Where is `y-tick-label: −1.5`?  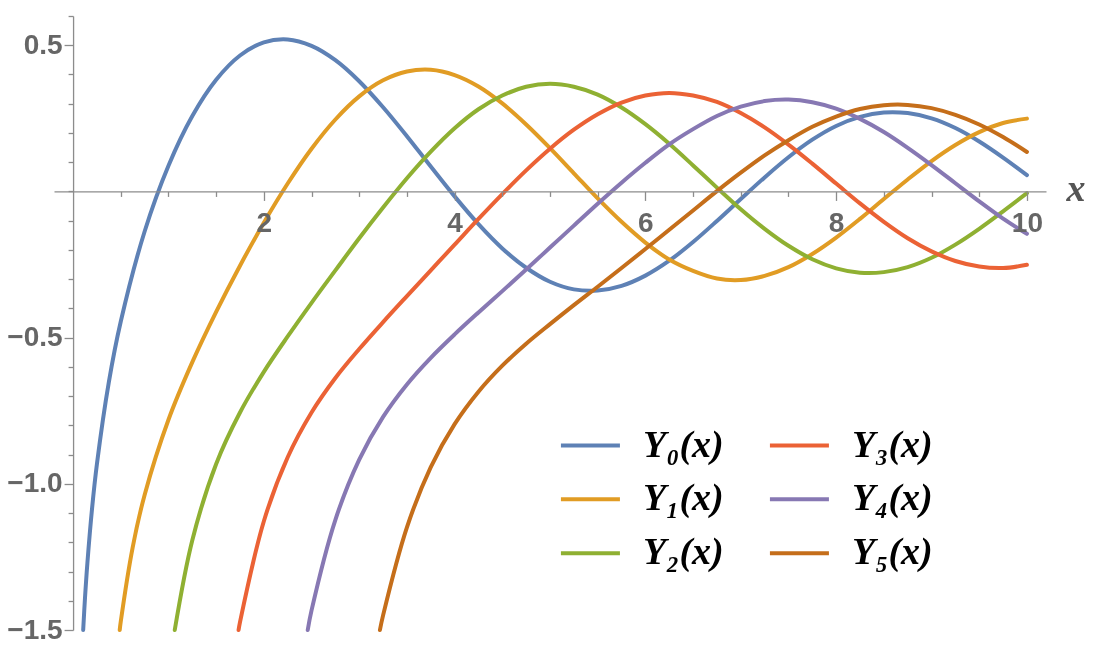 y-tick-label: −1.5 is located at coordinates (35, 629).